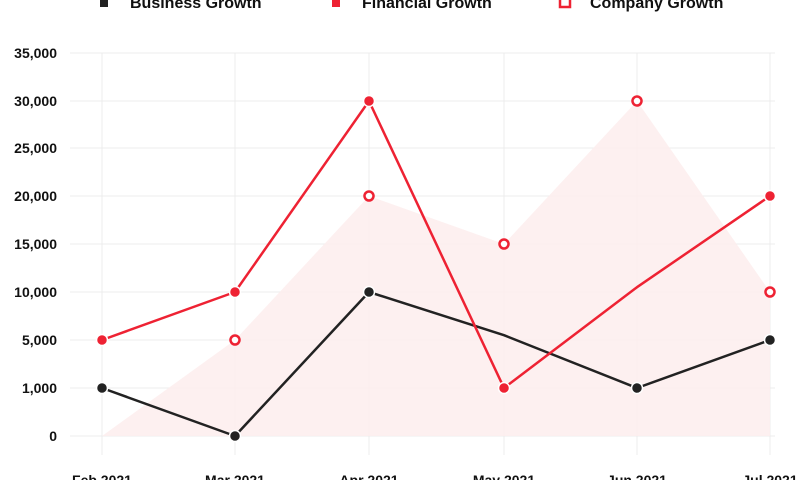 Image resolution: width=805 pixels, height=480 pixels. I want to click on x-tick-label: May 2021, so click(504, 476).